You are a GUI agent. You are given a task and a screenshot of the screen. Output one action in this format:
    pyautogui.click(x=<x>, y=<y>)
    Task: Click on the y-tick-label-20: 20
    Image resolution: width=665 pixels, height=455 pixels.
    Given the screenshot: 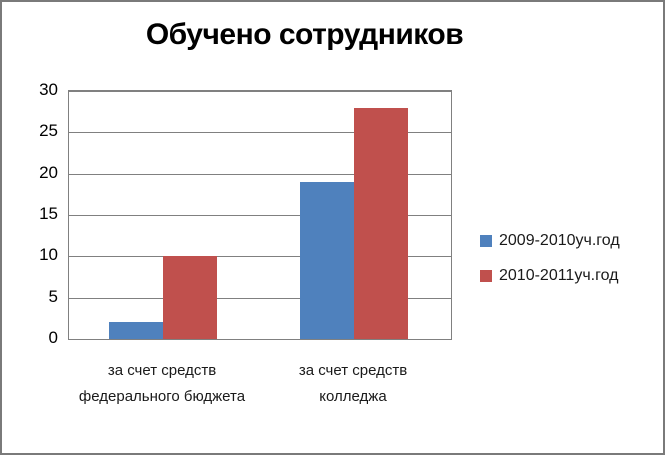 What is the action you would take?
    pyautogui.click(x=48, y=172)
    